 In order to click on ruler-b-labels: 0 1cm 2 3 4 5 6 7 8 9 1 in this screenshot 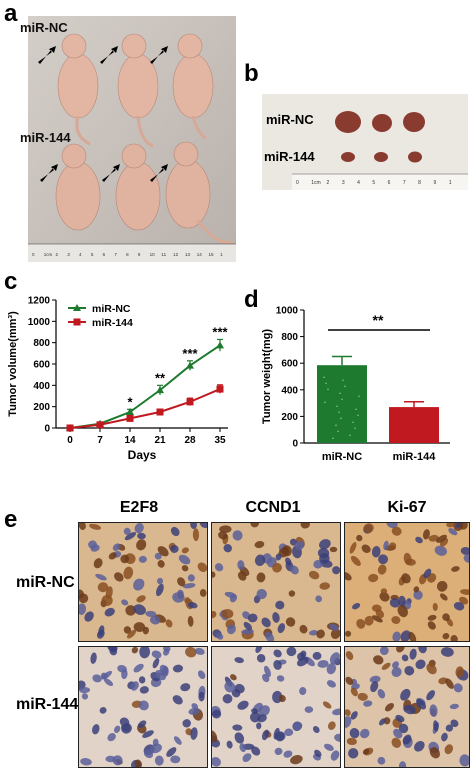, I will do `click(380, 185)`.